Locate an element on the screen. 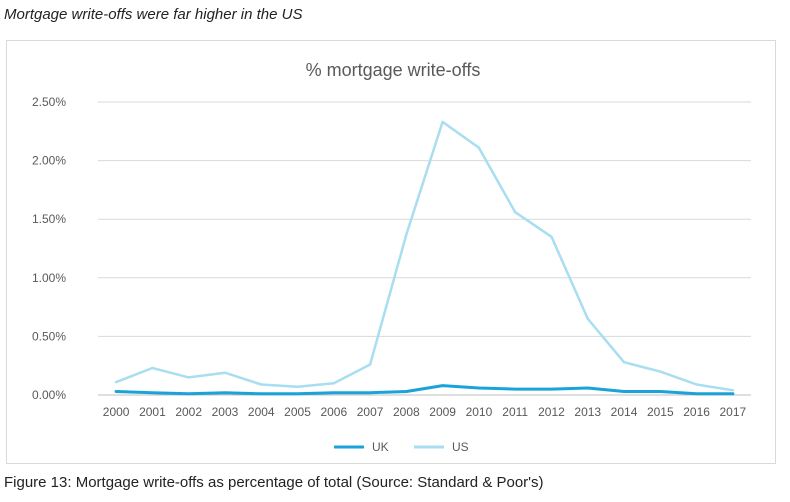 The height and width of the screenshot is (502, 790). x-tick-label: 2016 is located at coordinates (696, 412).